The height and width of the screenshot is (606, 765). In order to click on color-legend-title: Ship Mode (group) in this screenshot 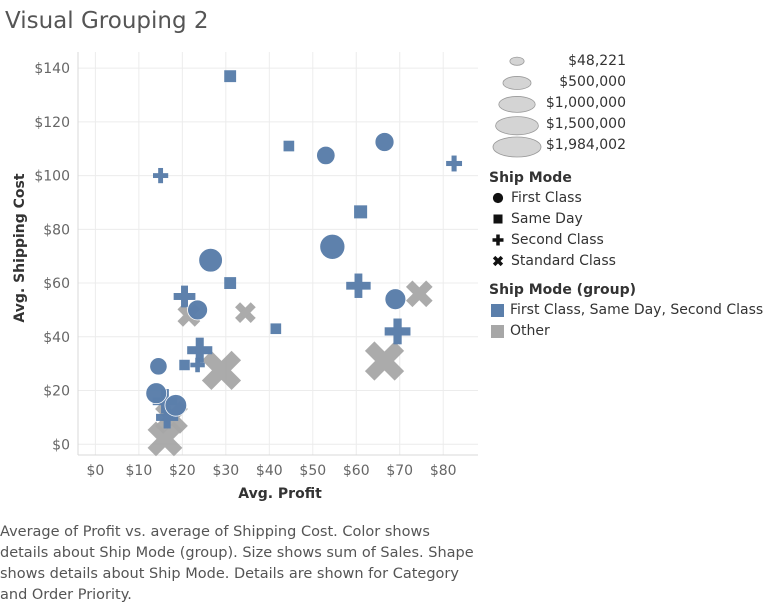, I will do `click(563, 290)`.